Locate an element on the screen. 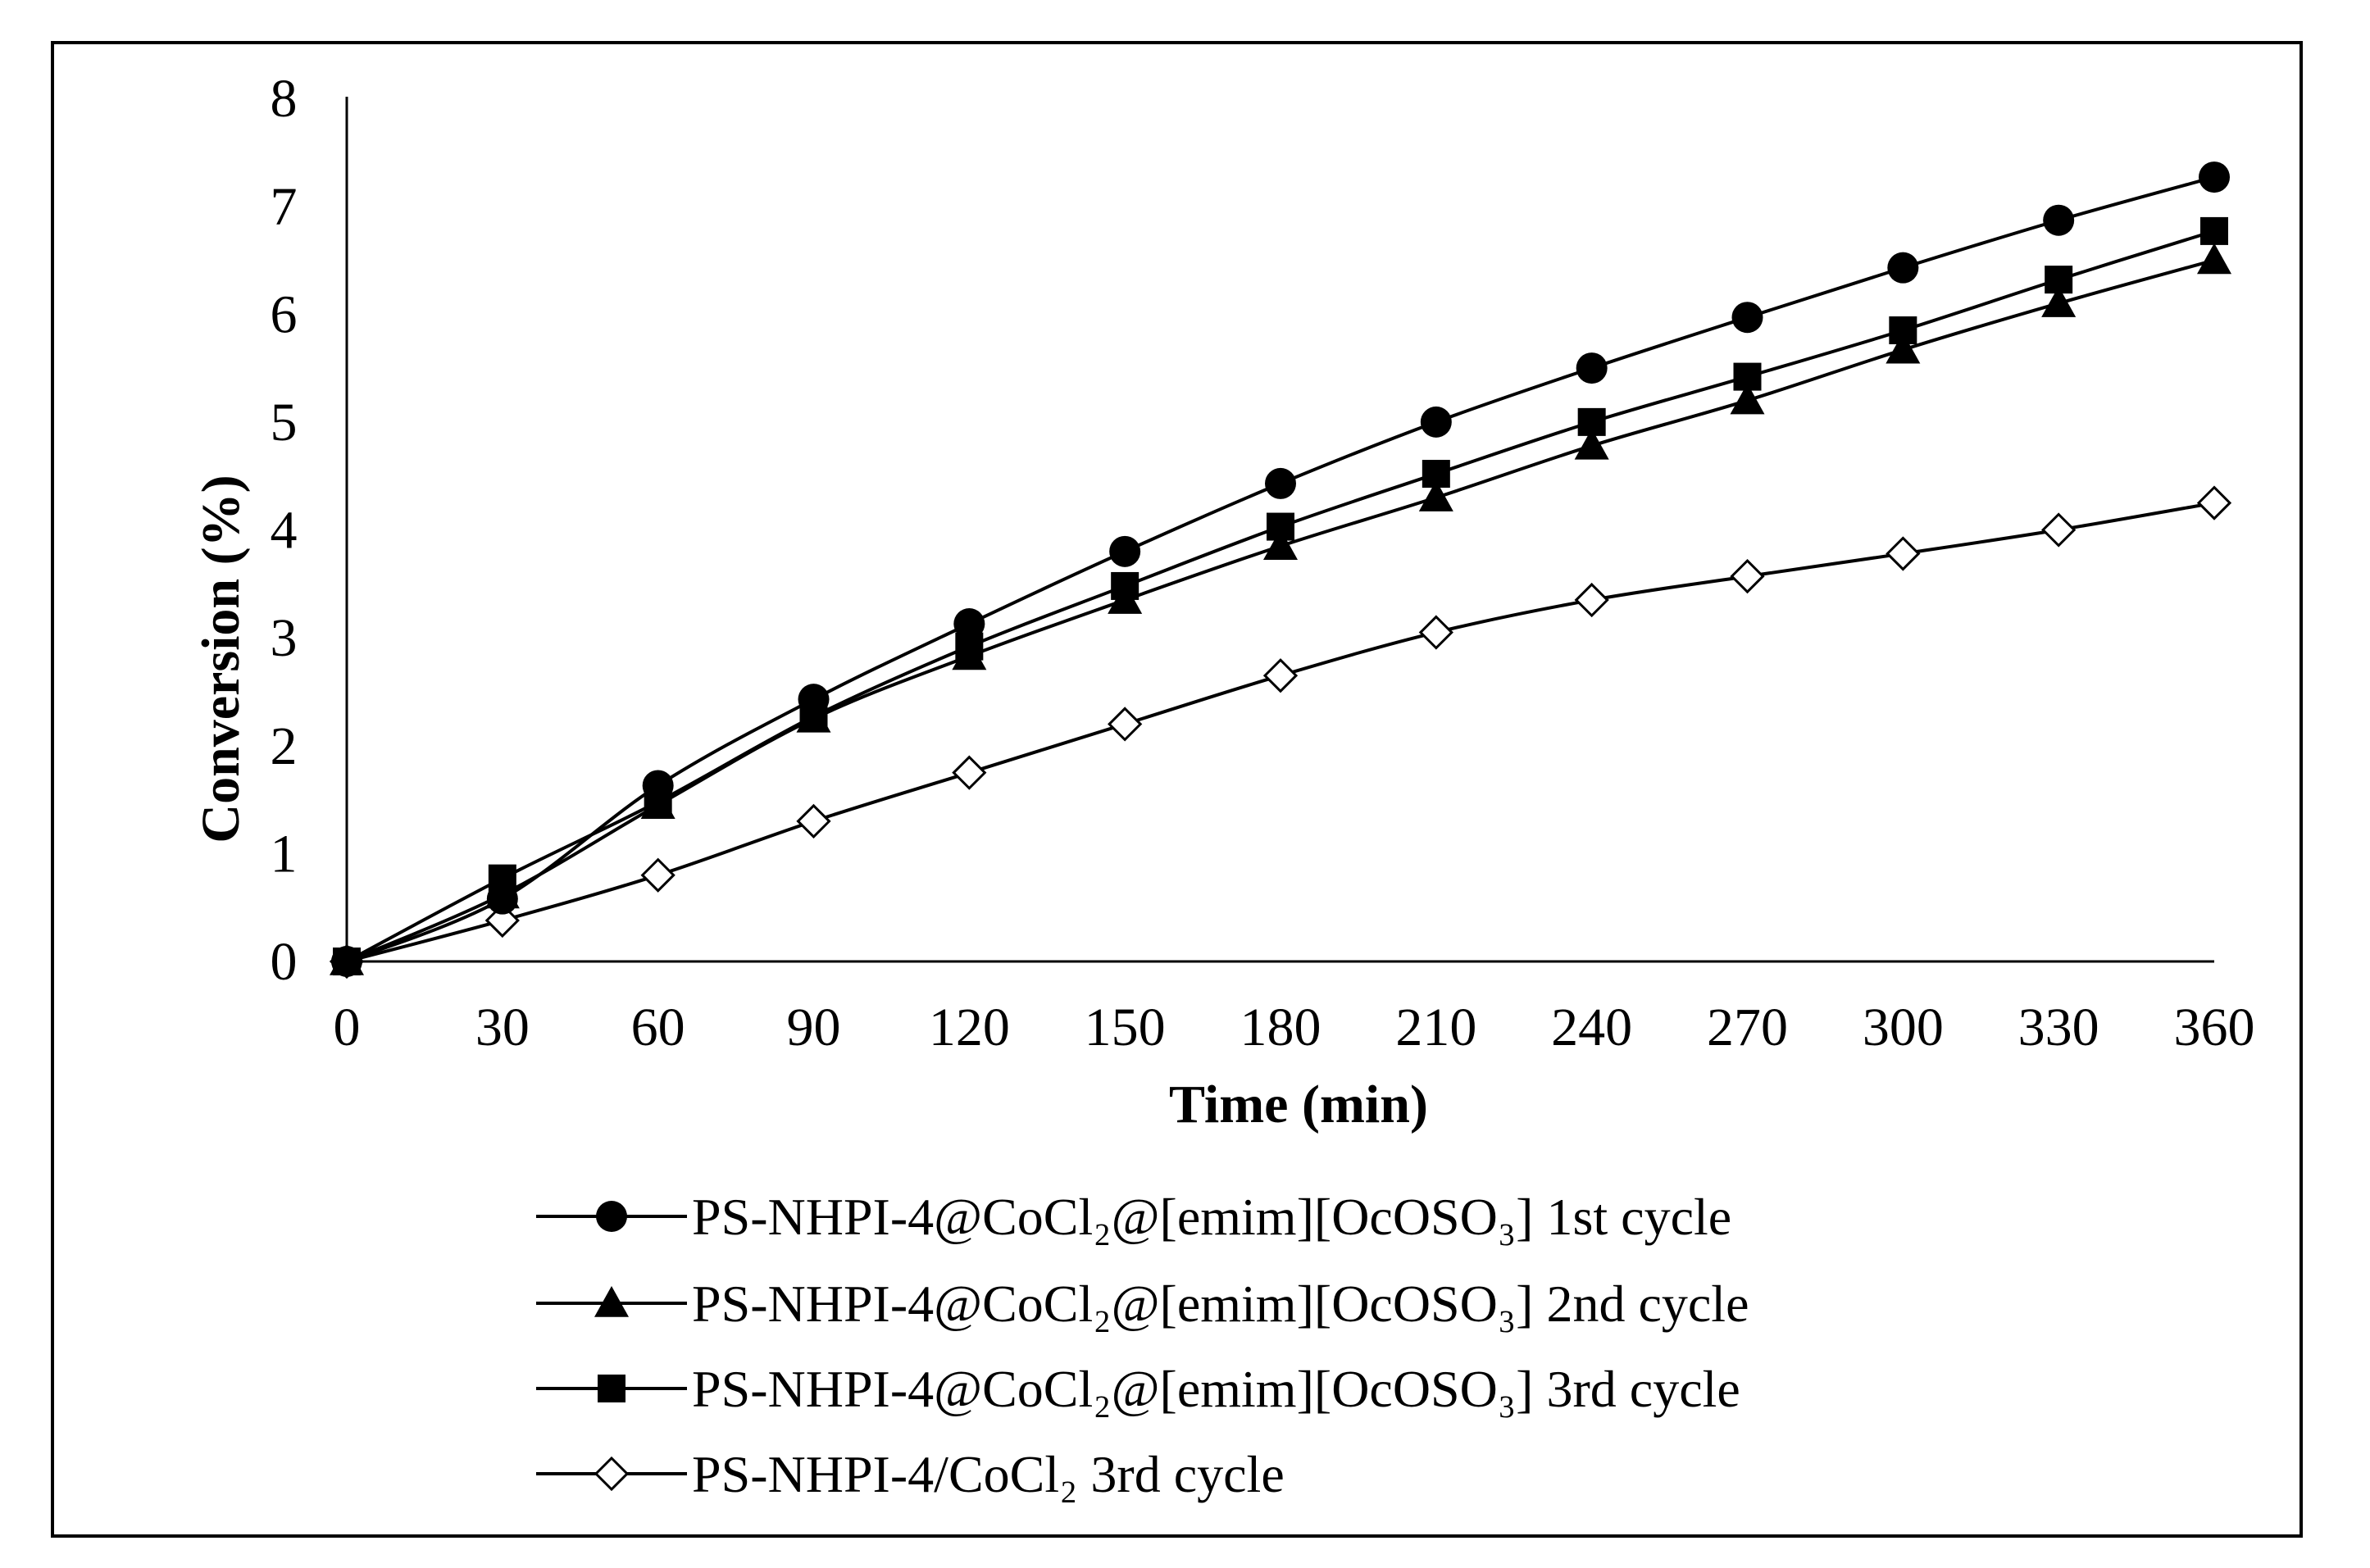 Image resolution: width=2370 pixels, height=1568 pixels. y-tick-label: 1 is located at coordinates (284, 854).